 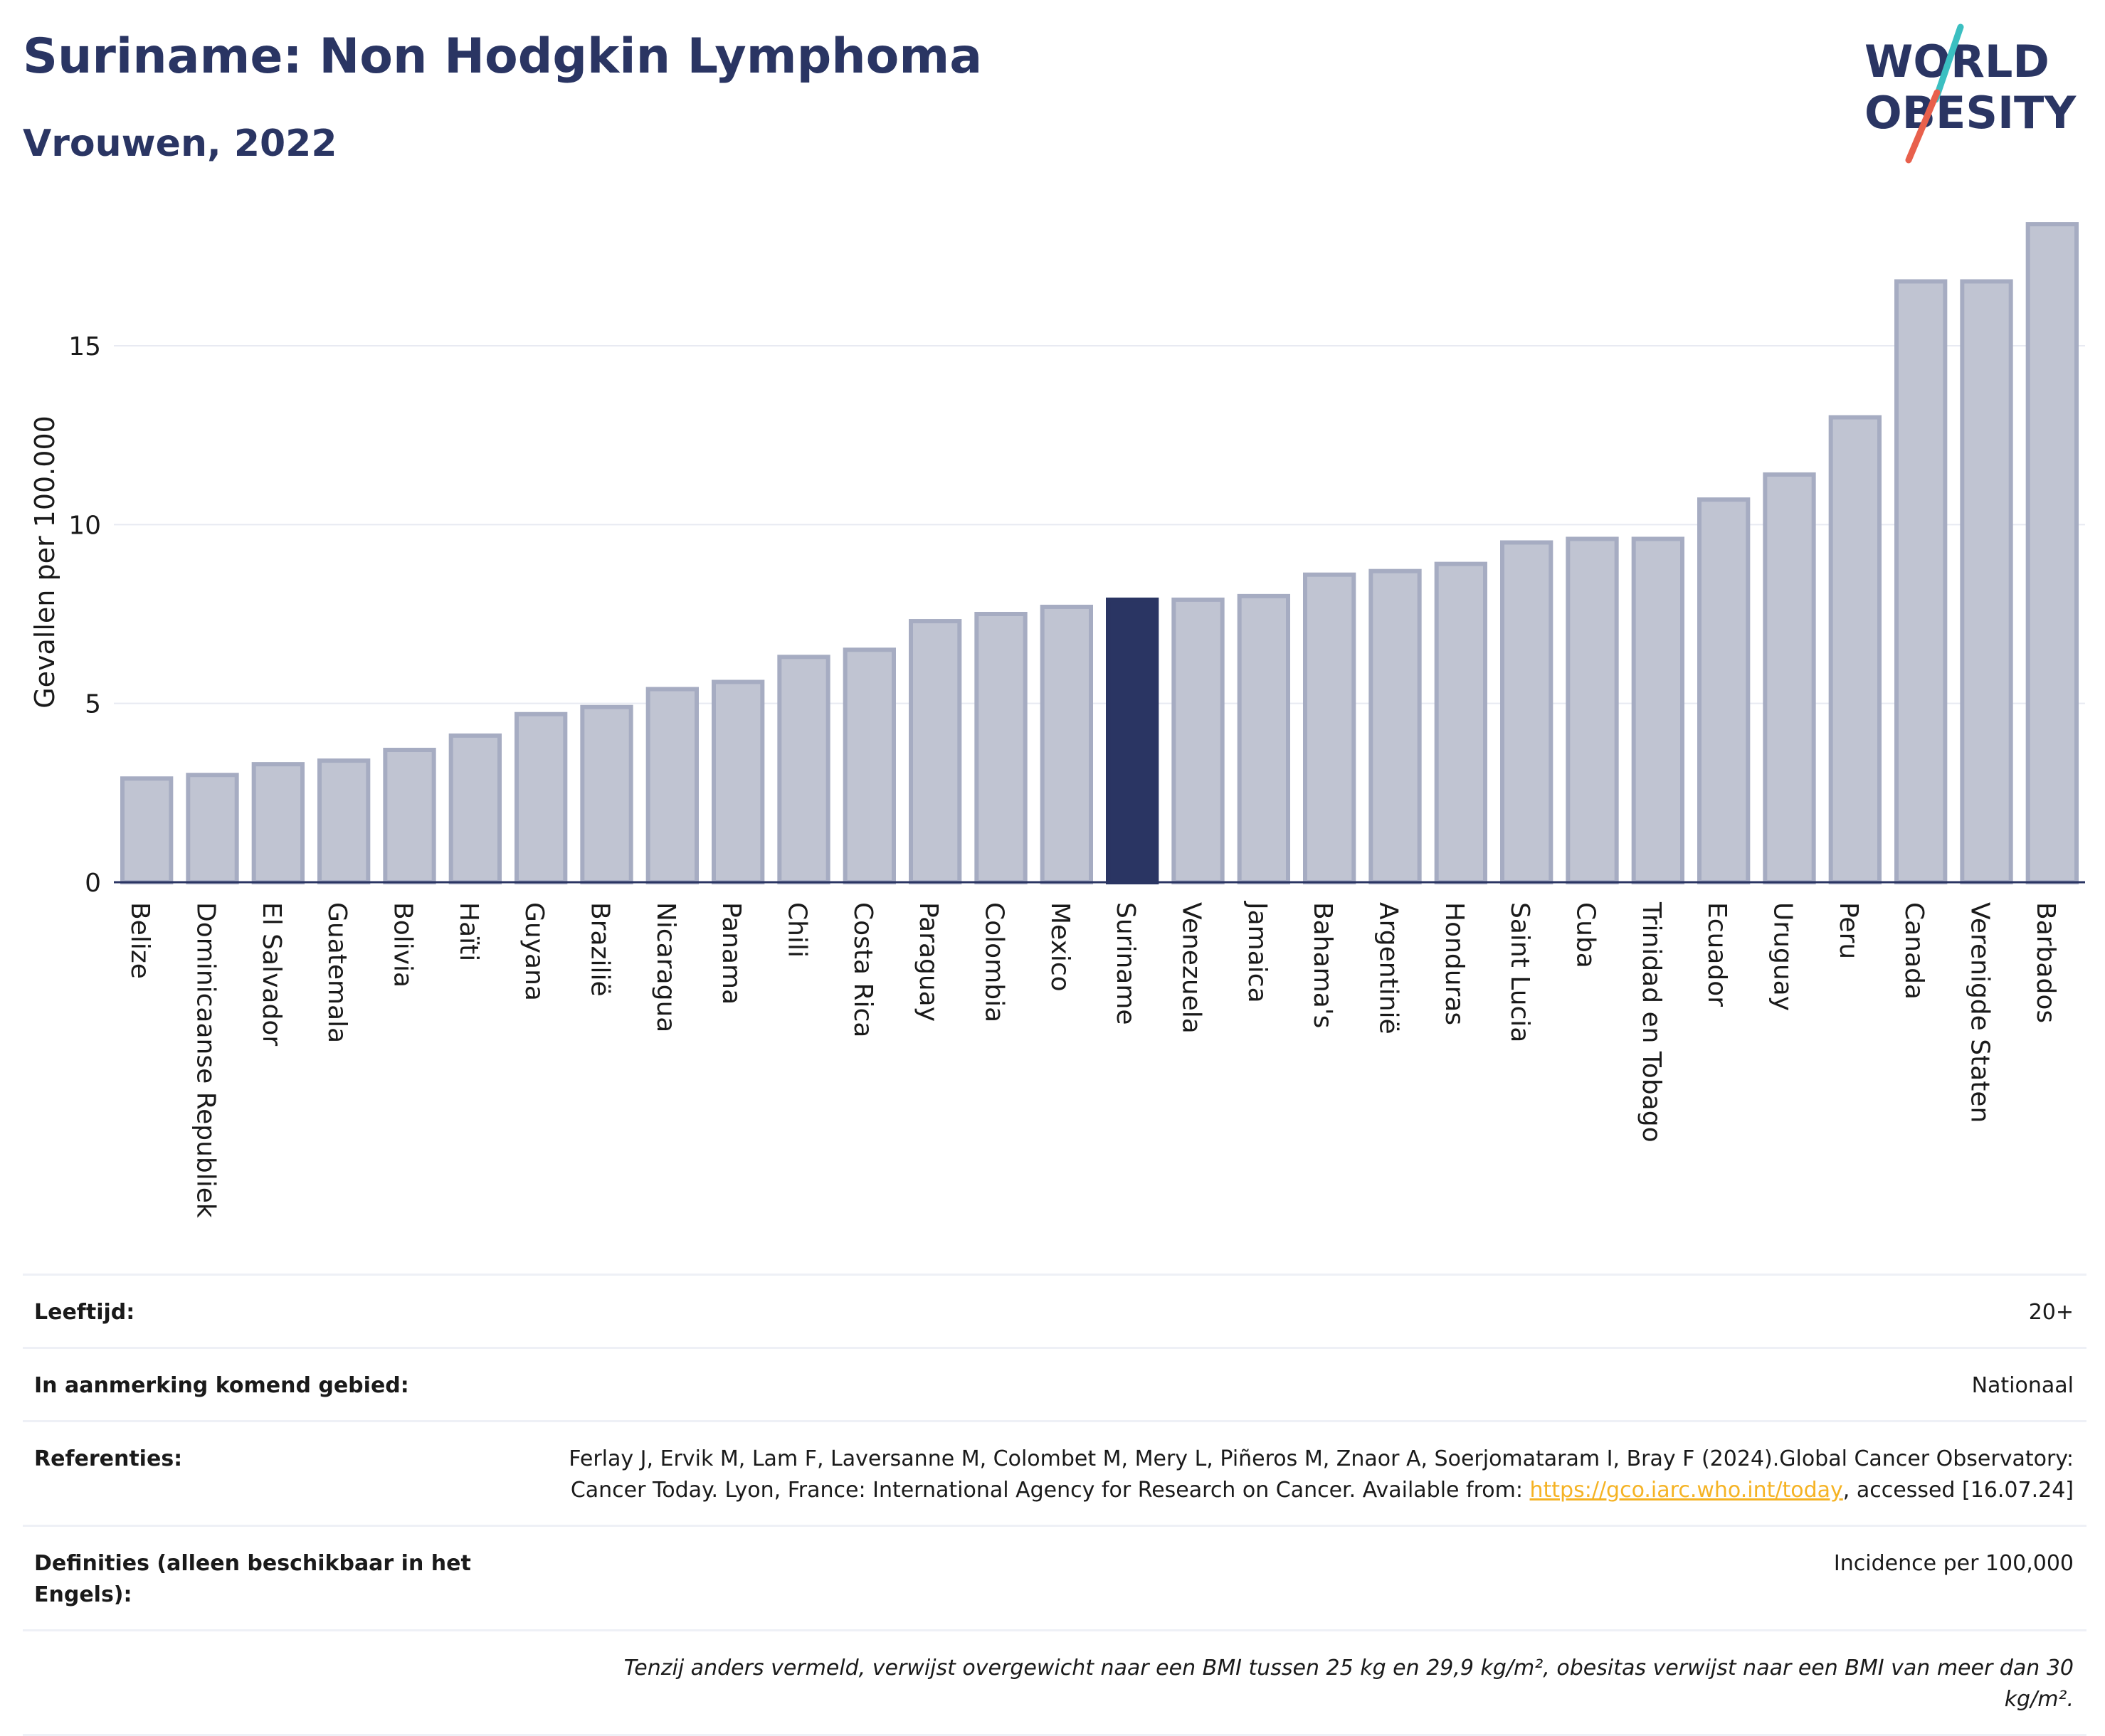 What do you see at coordinates (180, 143) in the screenshot?
I see `page-subtitle: Vrouwen, 2022` at bounding box center [180, 143].